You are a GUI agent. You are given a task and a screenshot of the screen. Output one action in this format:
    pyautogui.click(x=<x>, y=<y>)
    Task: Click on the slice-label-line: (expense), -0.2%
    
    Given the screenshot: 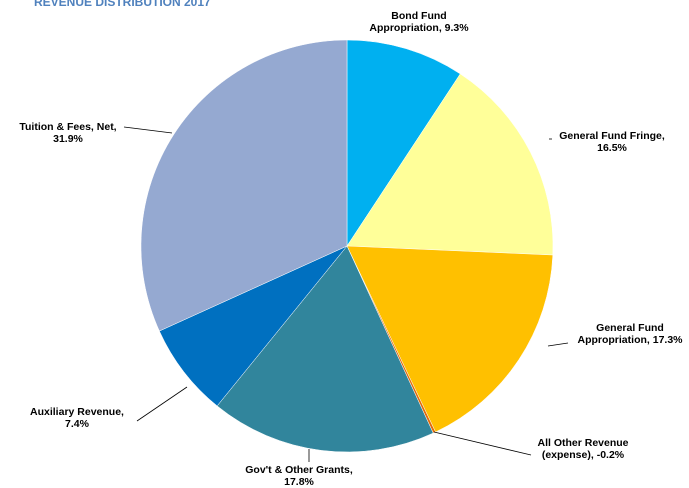 What is the action you would take?
    pyautogui.click(x=583, y=455)
    